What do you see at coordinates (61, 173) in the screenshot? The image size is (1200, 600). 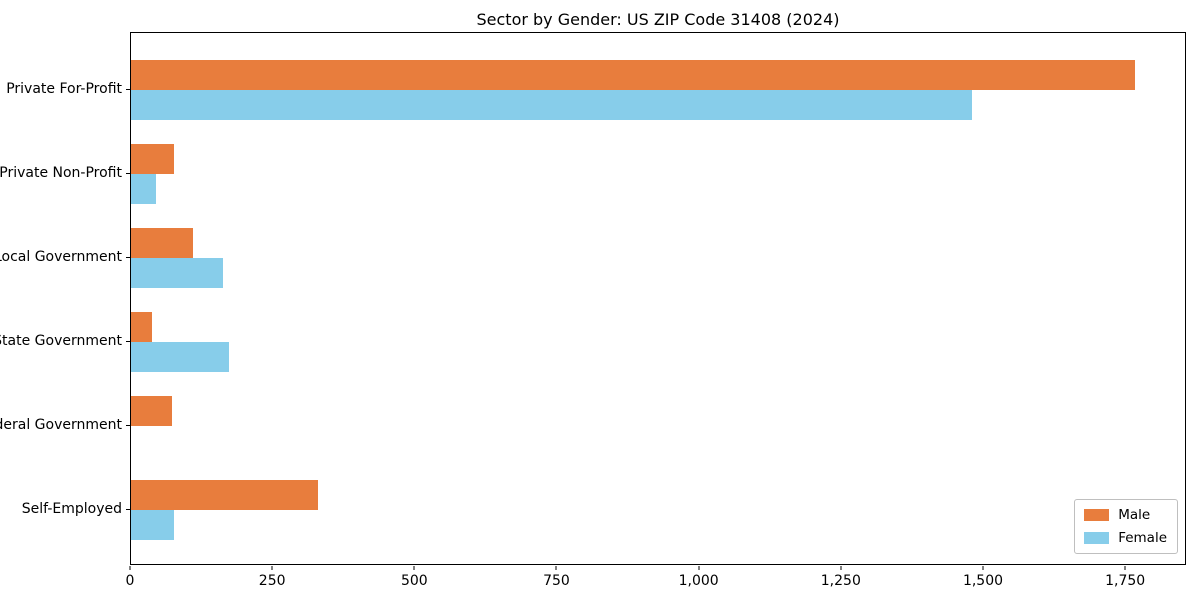 I see `y-tick-label: Private Non-Profit` at bounding box center [61, 173].